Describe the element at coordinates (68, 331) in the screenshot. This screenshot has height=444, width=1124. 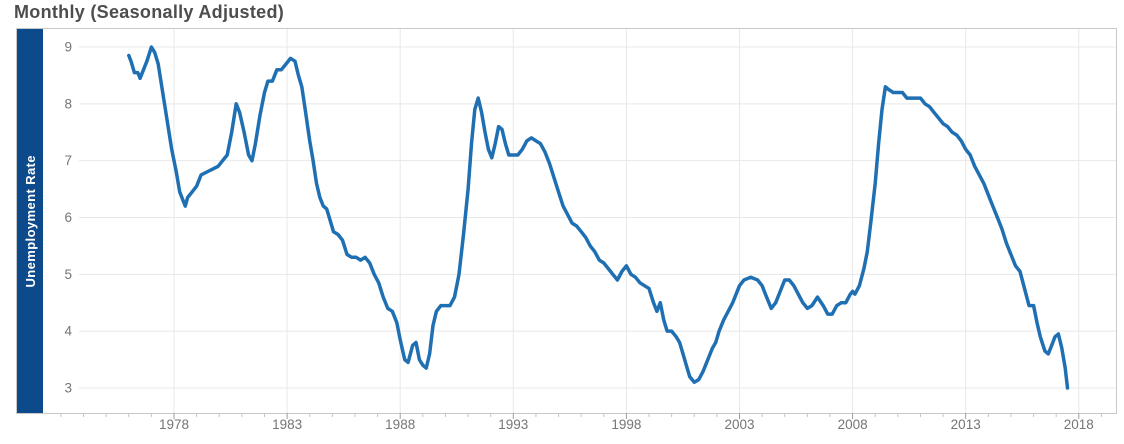
I see `y-tick-label: 4` at that location.